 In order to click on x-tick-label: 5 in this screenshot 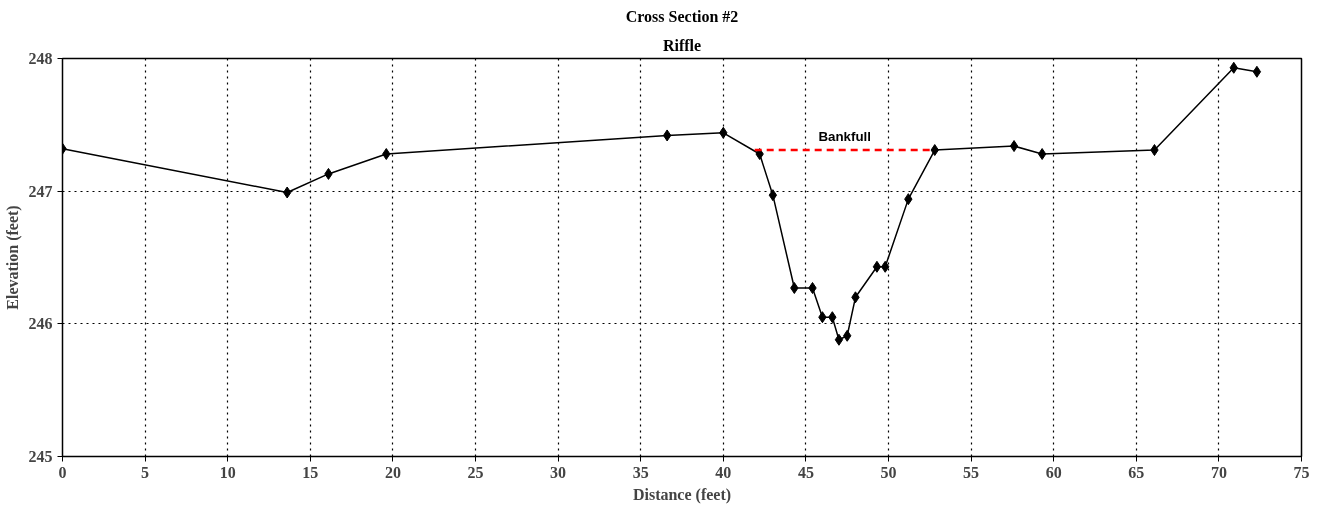, I will do `click(145, 472)`.